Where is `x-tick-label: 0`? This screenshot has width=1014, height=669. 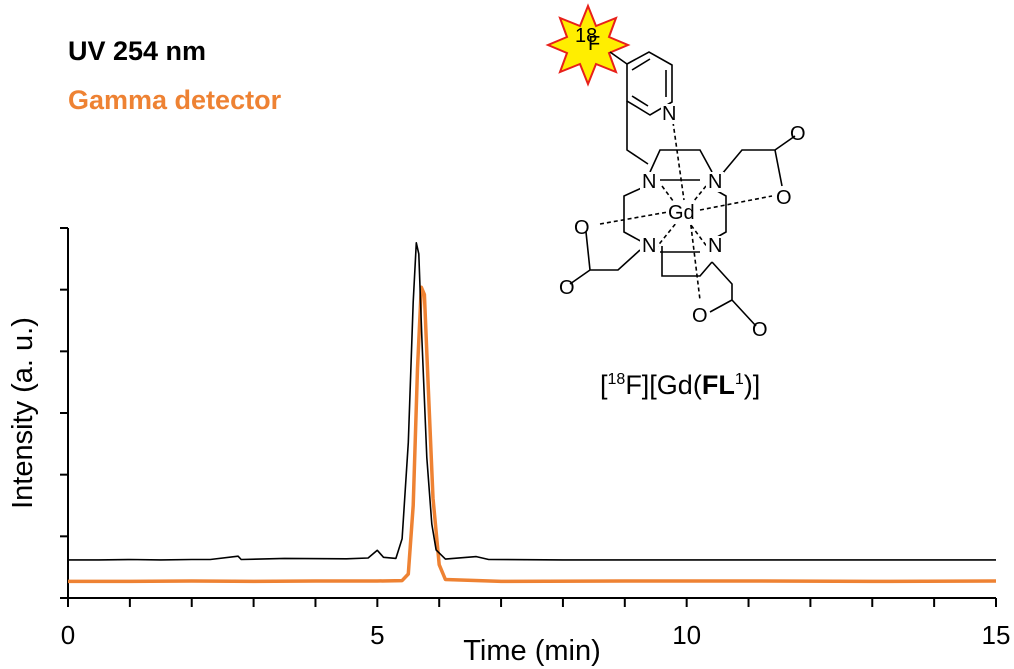
x-tick-label: 0 is located at coordinates (68, 635).